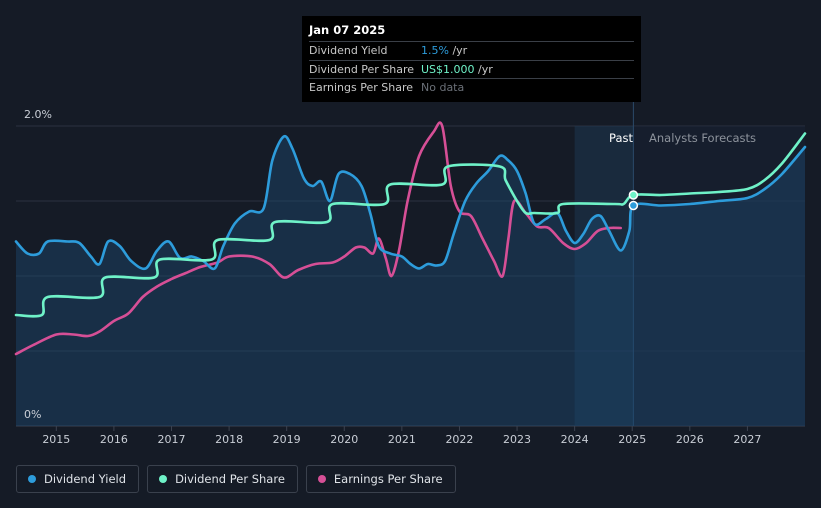  Describe the element at coordinates (444, 51) in the screenshot. I see `tooltip-value: 1.5% /yr` at that location.